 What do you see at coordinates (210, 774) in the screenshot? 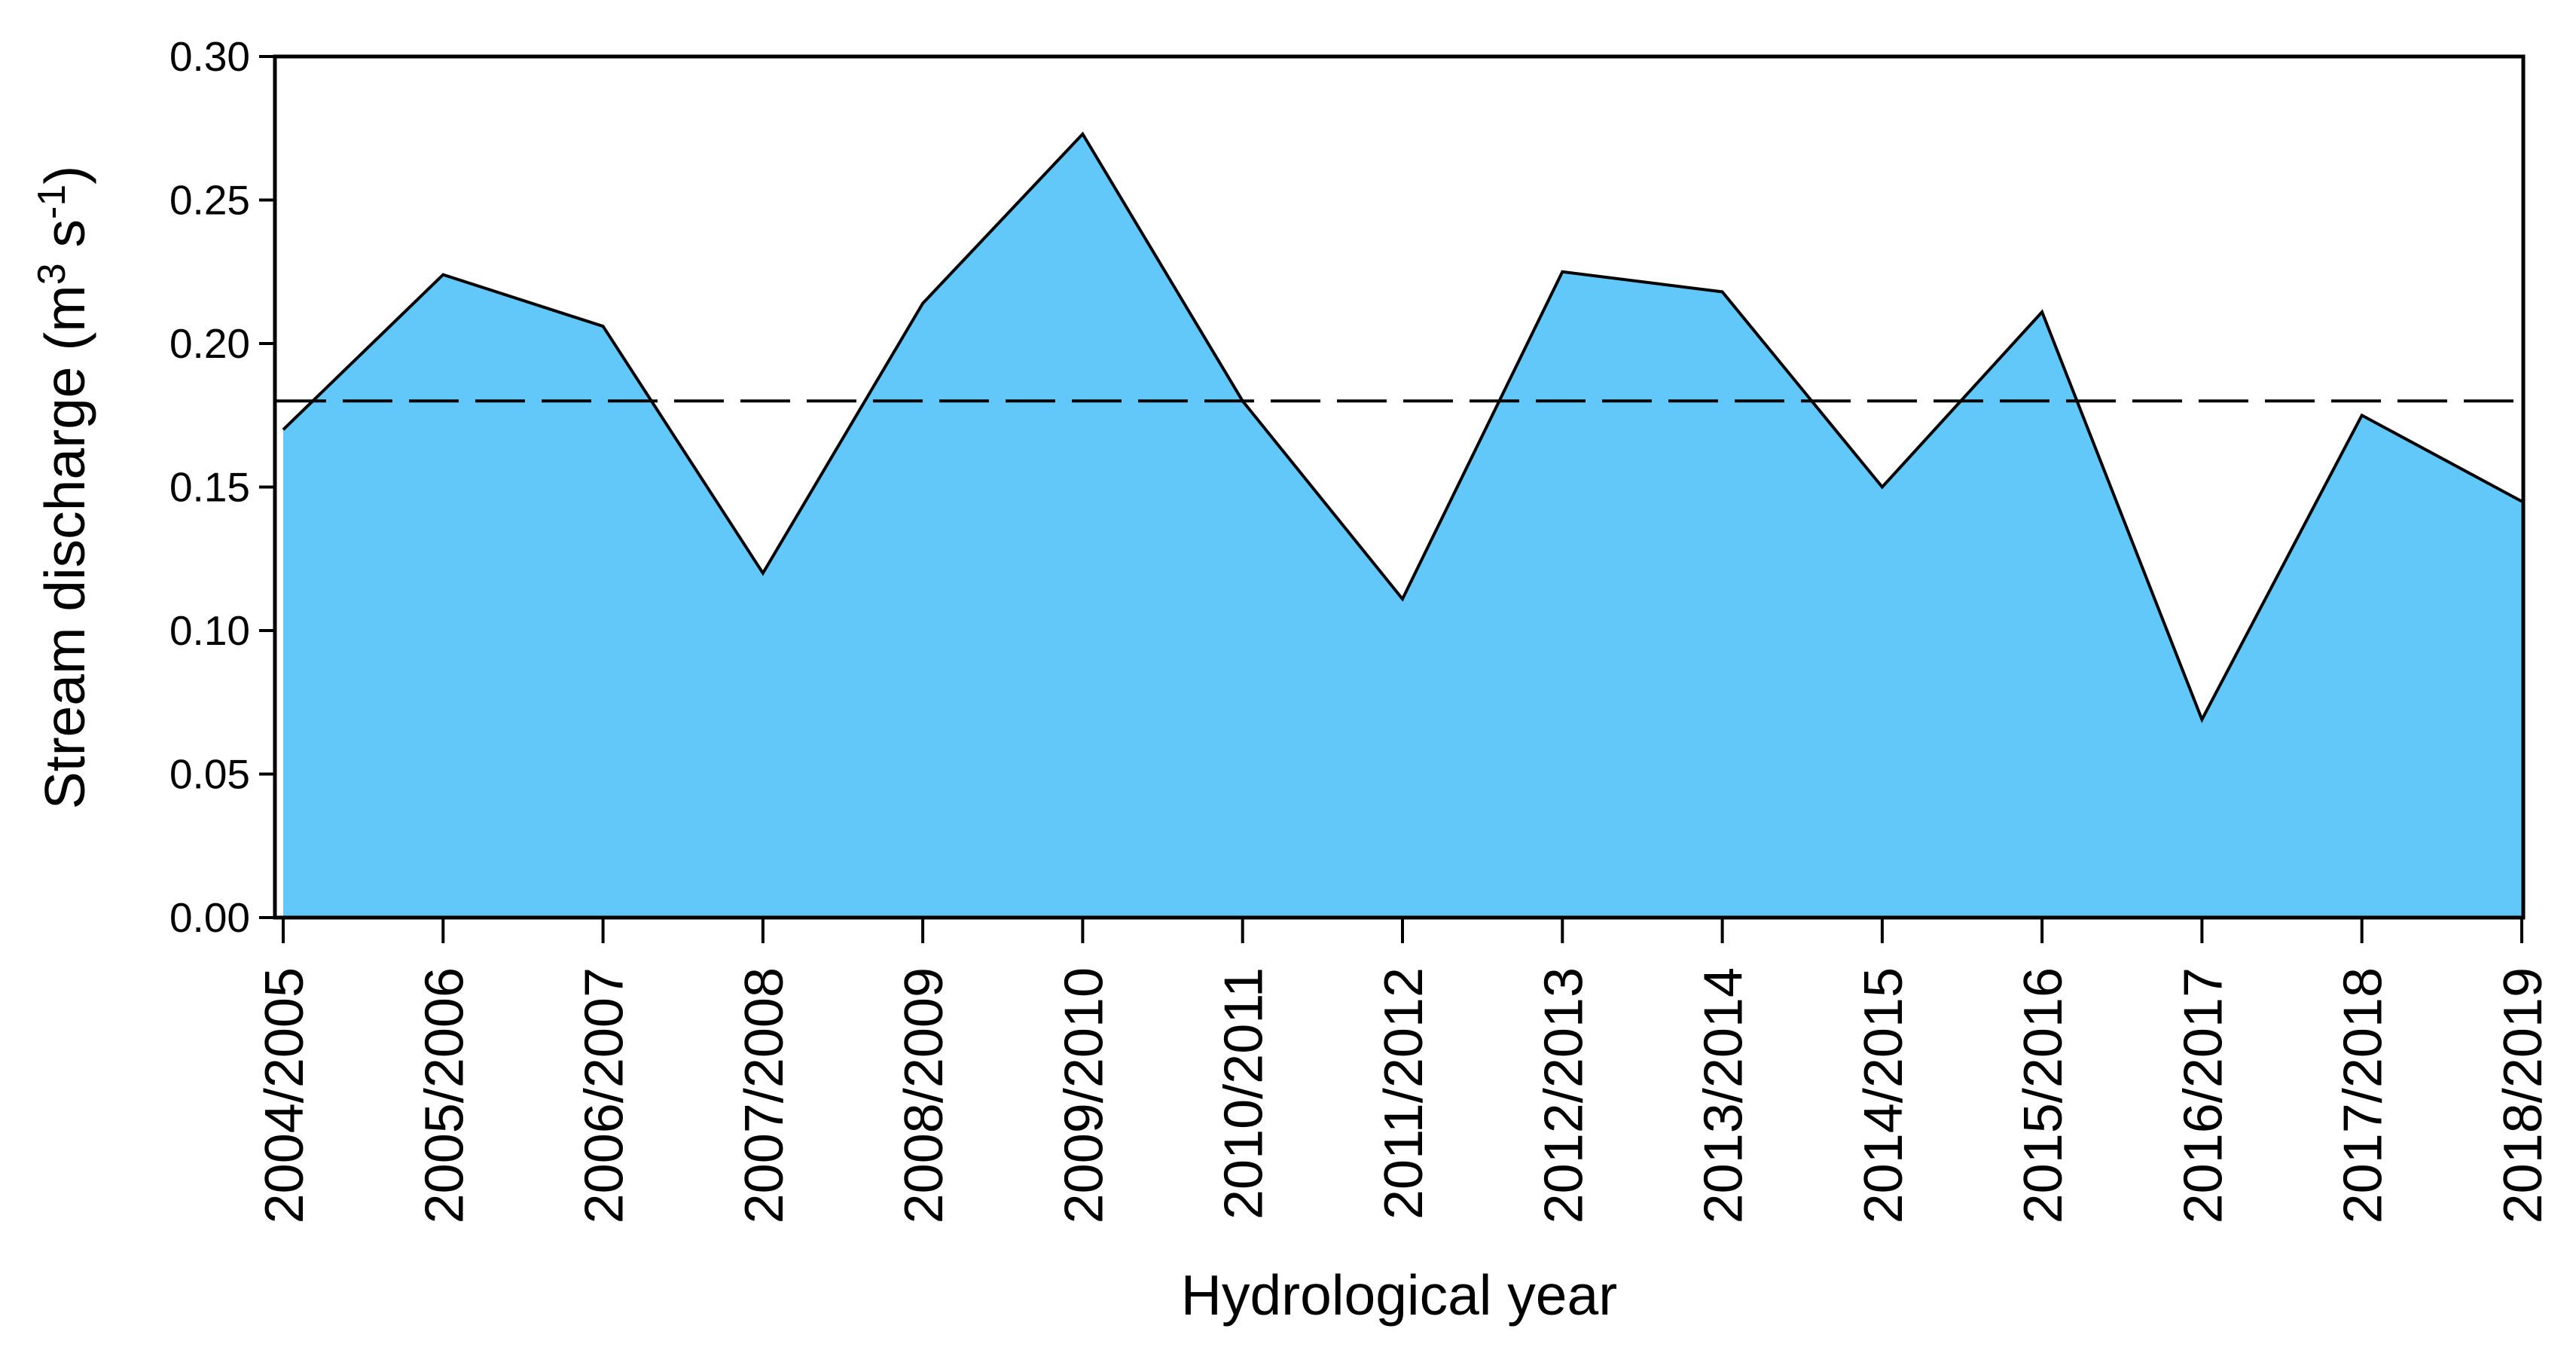
I see `y-tick-label: 0.05` at bounding box center [210, 774].